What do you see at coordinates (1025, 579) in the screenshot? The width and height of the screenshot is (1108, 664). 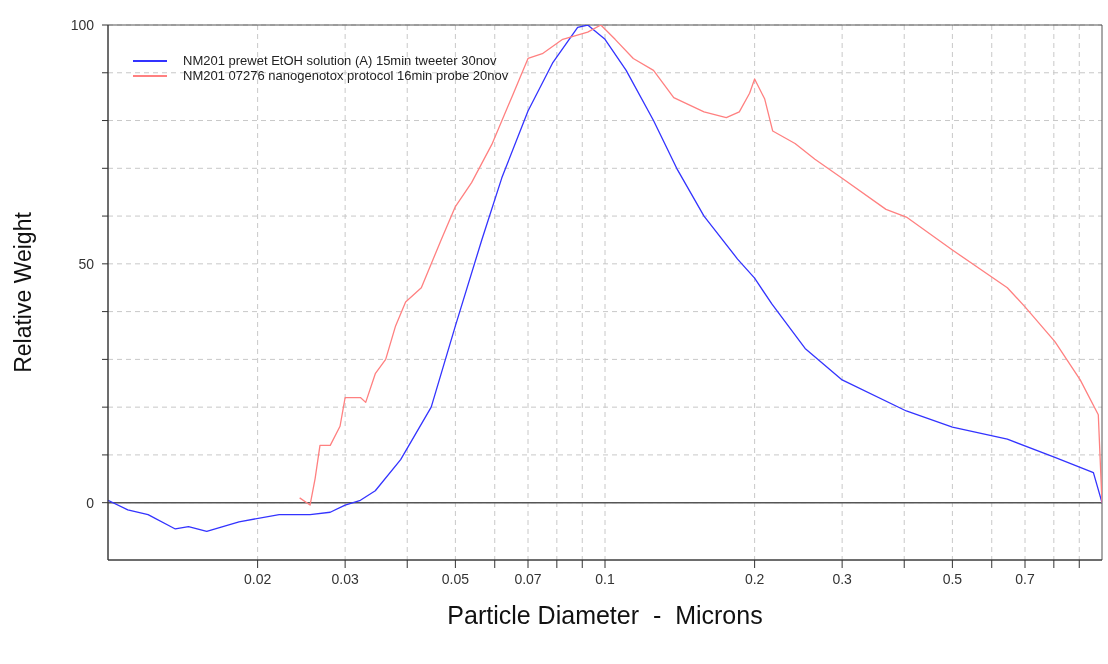 I see `x-tick-label: 0.7` at bounding box center [1025, 579].